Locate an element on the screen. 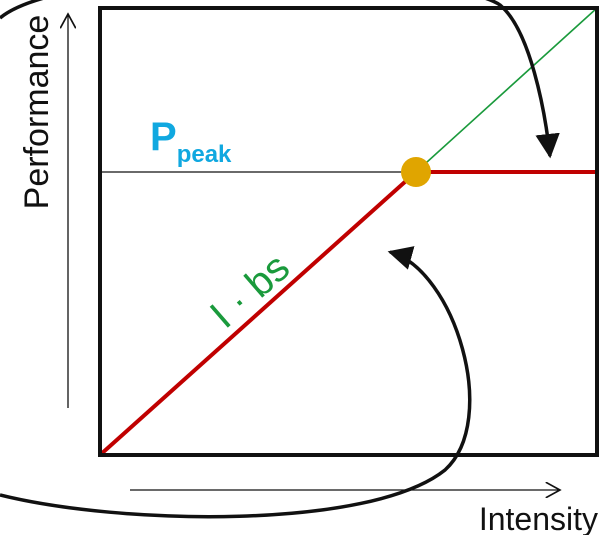  y-axis-label: Performance is located at coordinates (37, 112).